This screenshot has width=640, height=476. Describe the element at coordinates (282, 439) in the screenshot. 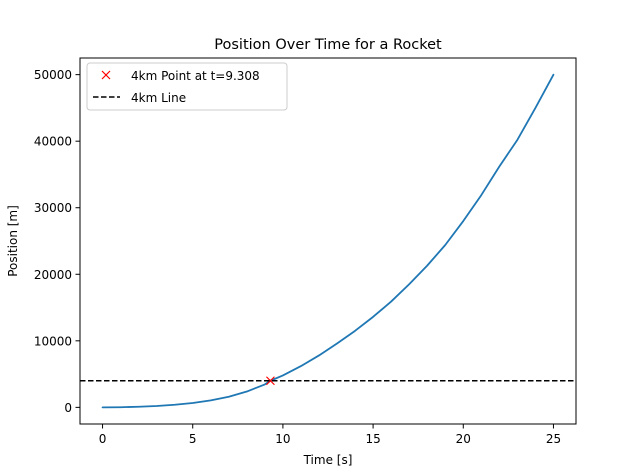

I see `x-tick-label: 10` at that location.